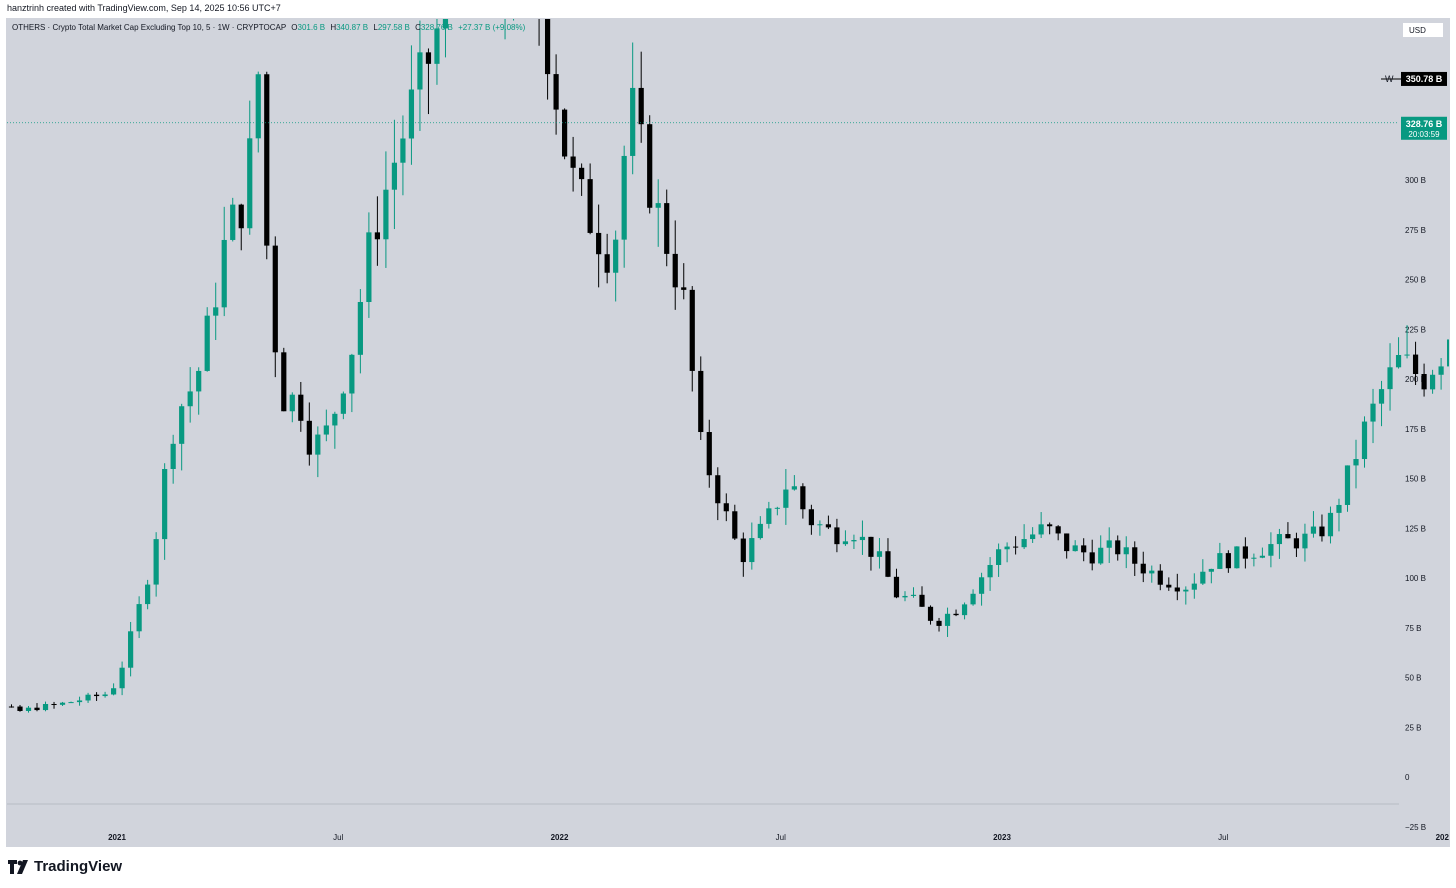 The image size is (1456, 888). I want to click on line-price-tag, so click(1424, 78).